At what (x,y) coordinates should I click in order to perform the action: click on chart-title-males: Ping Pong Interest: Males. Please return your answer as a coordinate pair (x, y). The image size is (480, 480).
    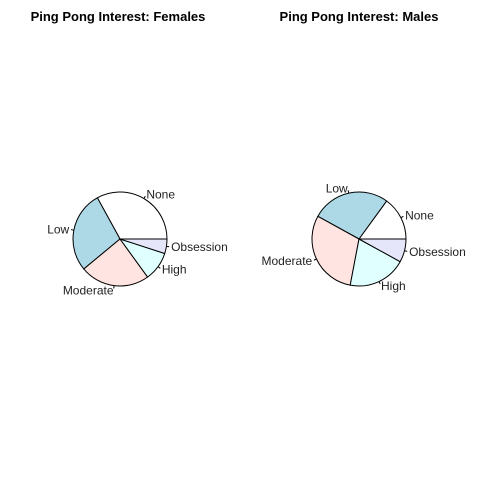
    Looking at the image, I should click on (359, 16).